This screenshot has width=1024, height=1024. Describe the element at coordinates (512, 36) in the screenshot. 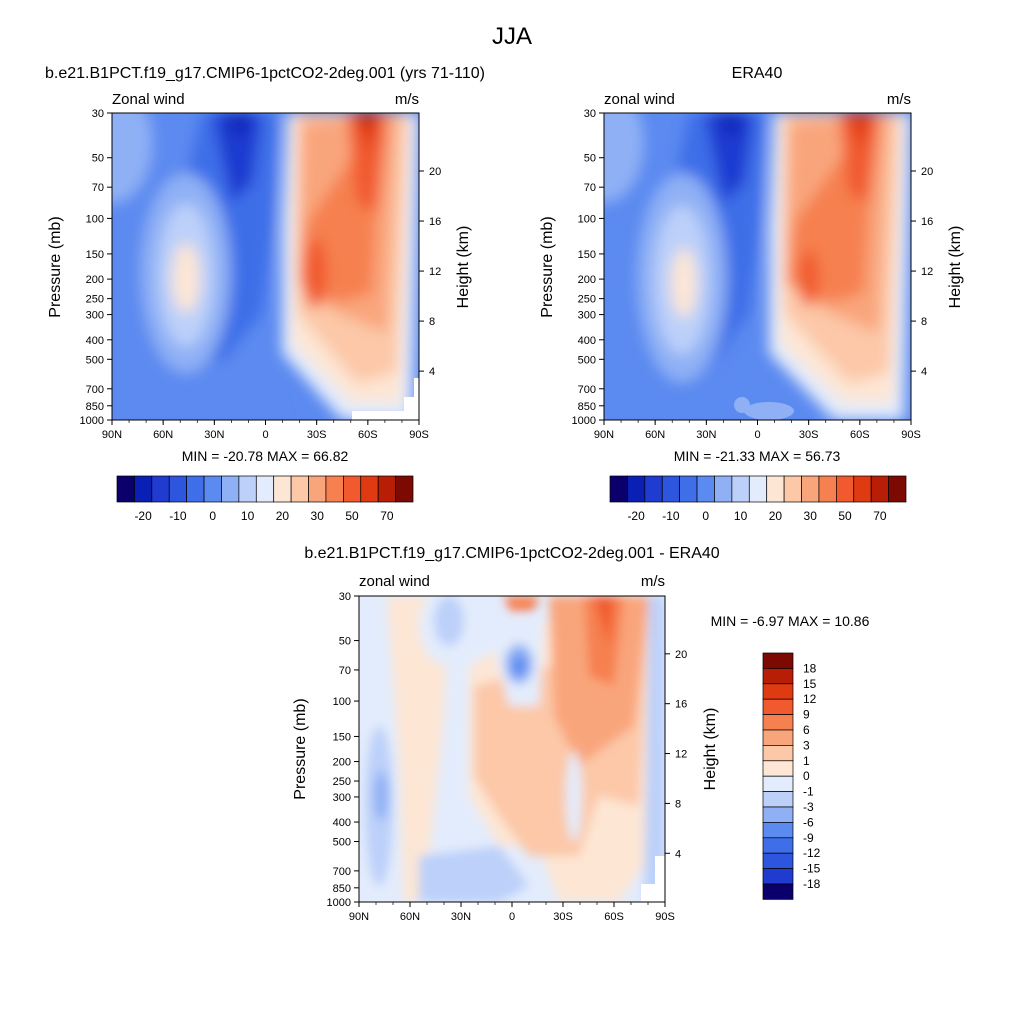

I see `figure-title: JJA` at that location.